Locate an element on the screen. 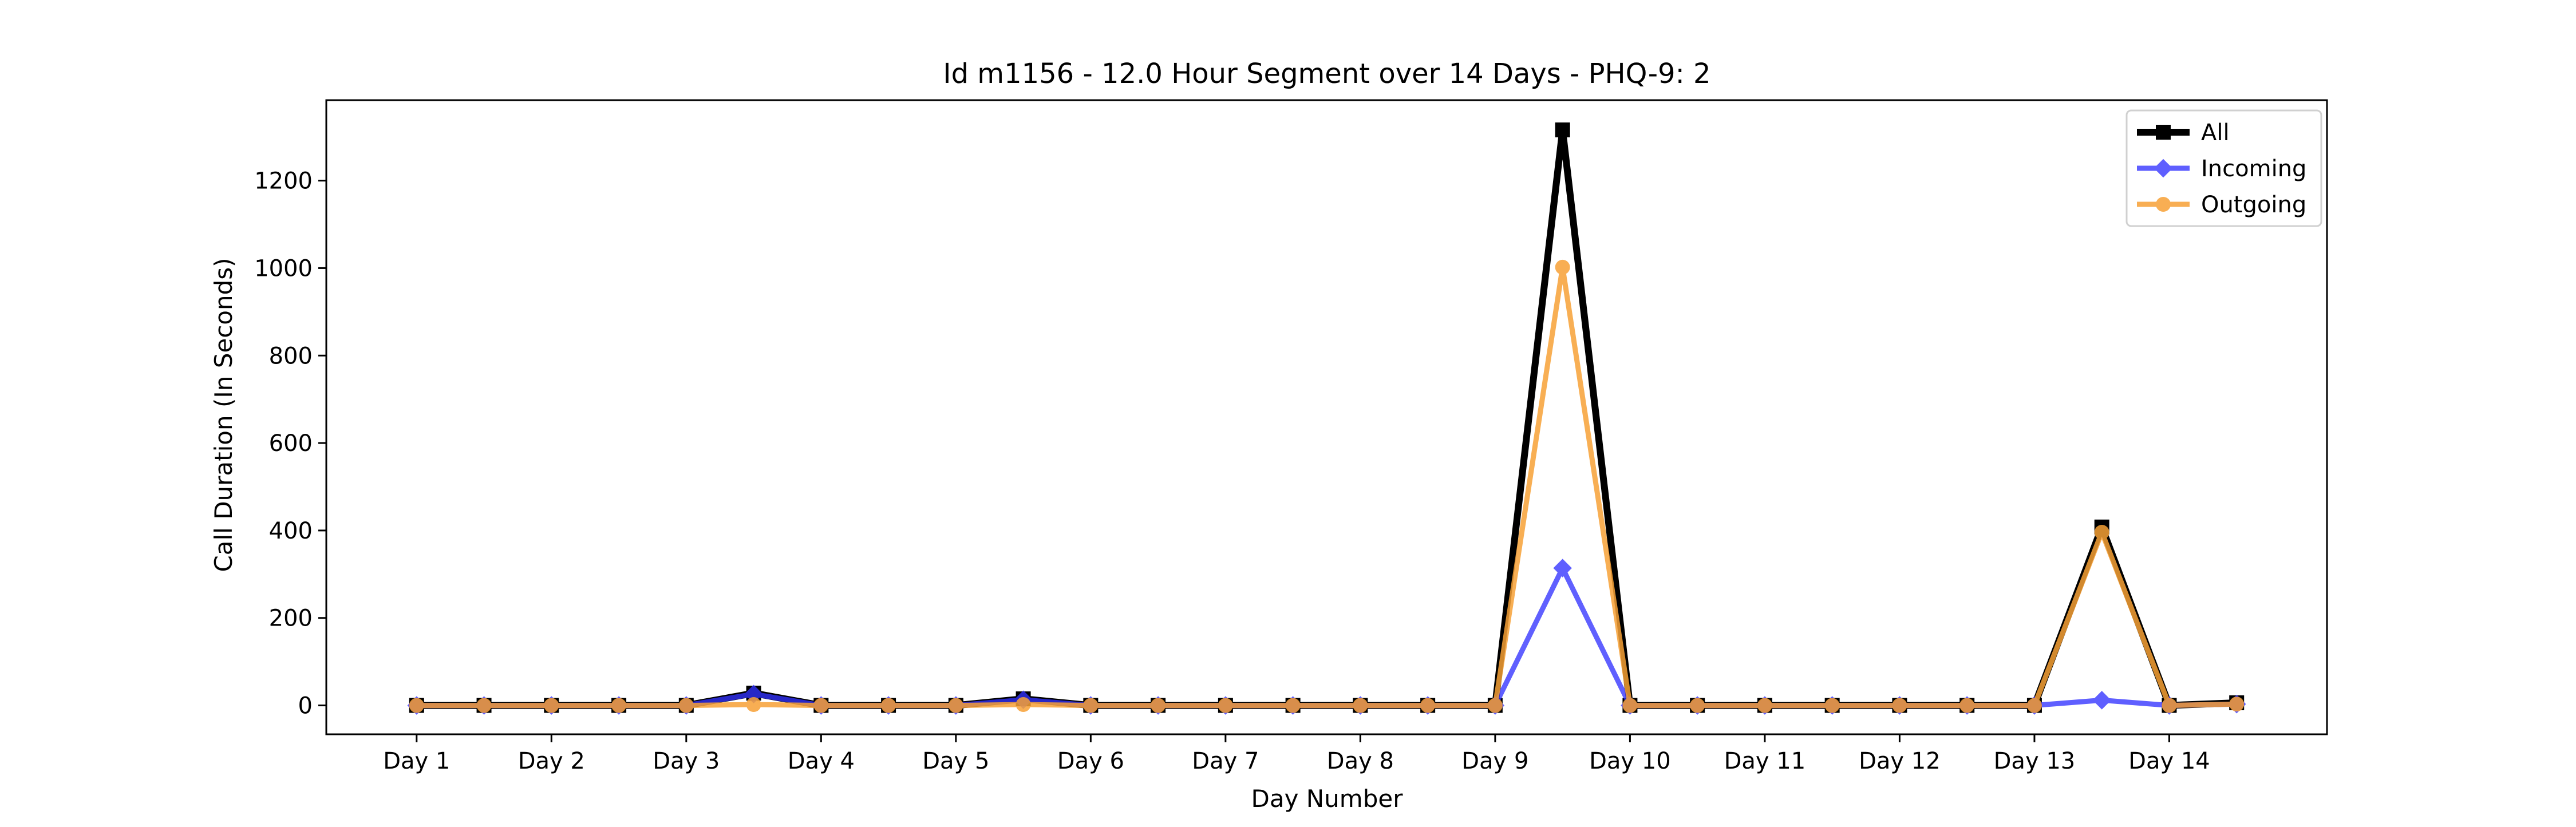 This screenshot has height=827, width=2576. y-tick-label: 800 is located at coordinates (291, 356).